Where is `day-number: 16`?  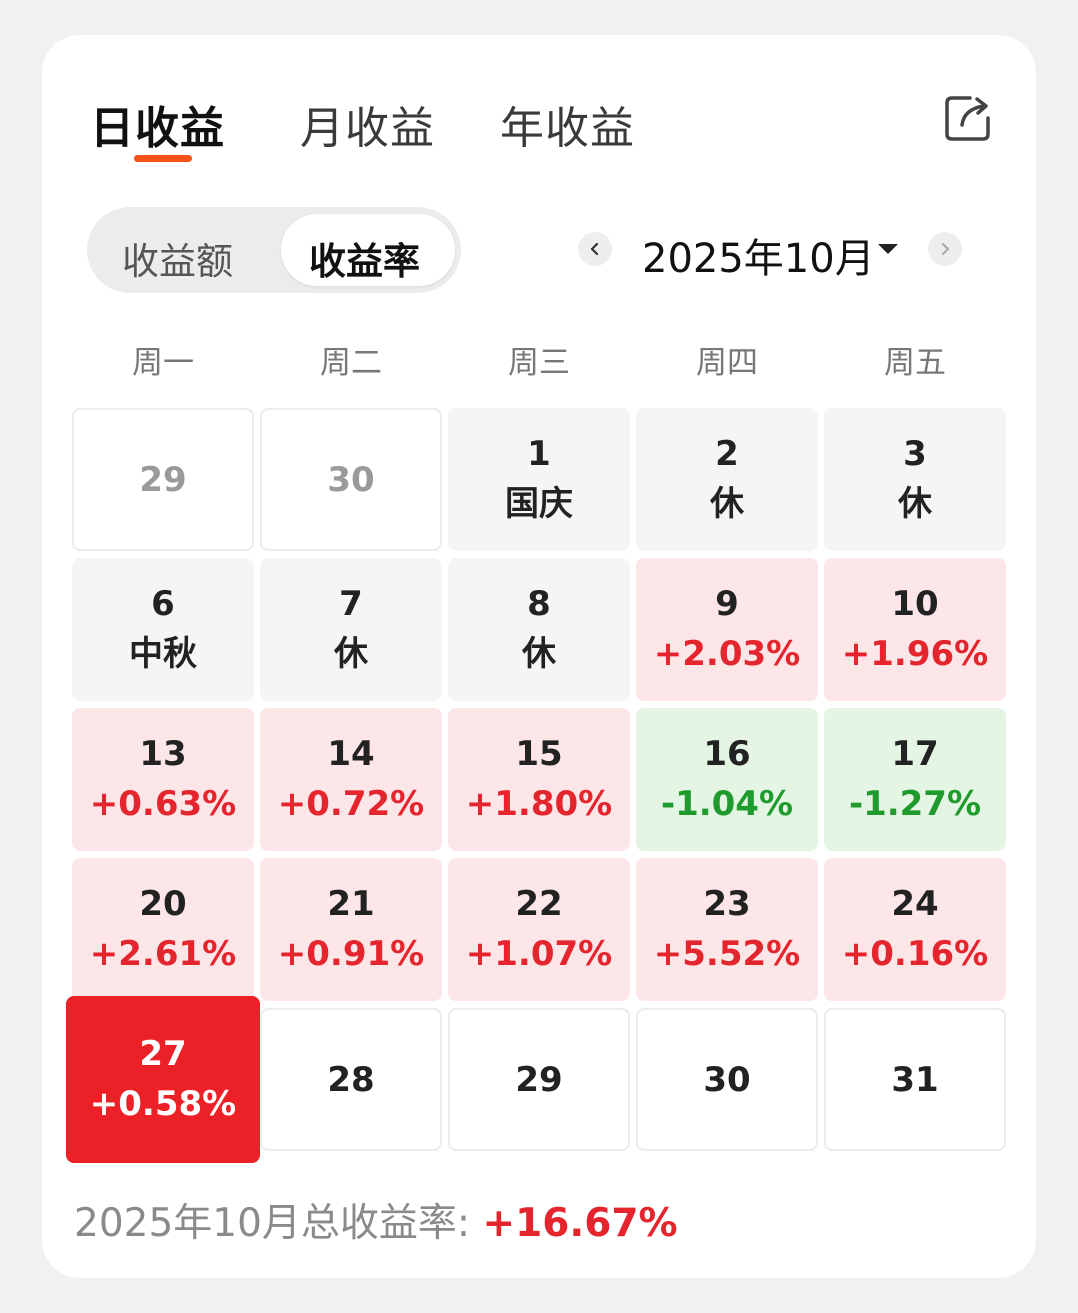 day-number: 16 is located at coordinates (727, 753).